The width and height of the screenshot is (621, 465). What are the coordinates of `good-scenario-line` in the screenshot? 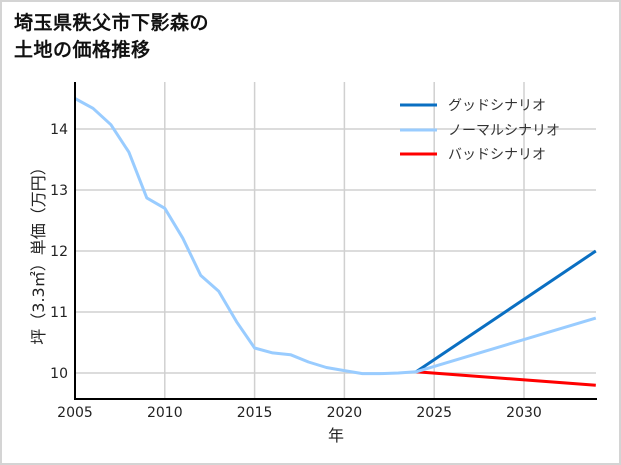 It's located at (506, 311).